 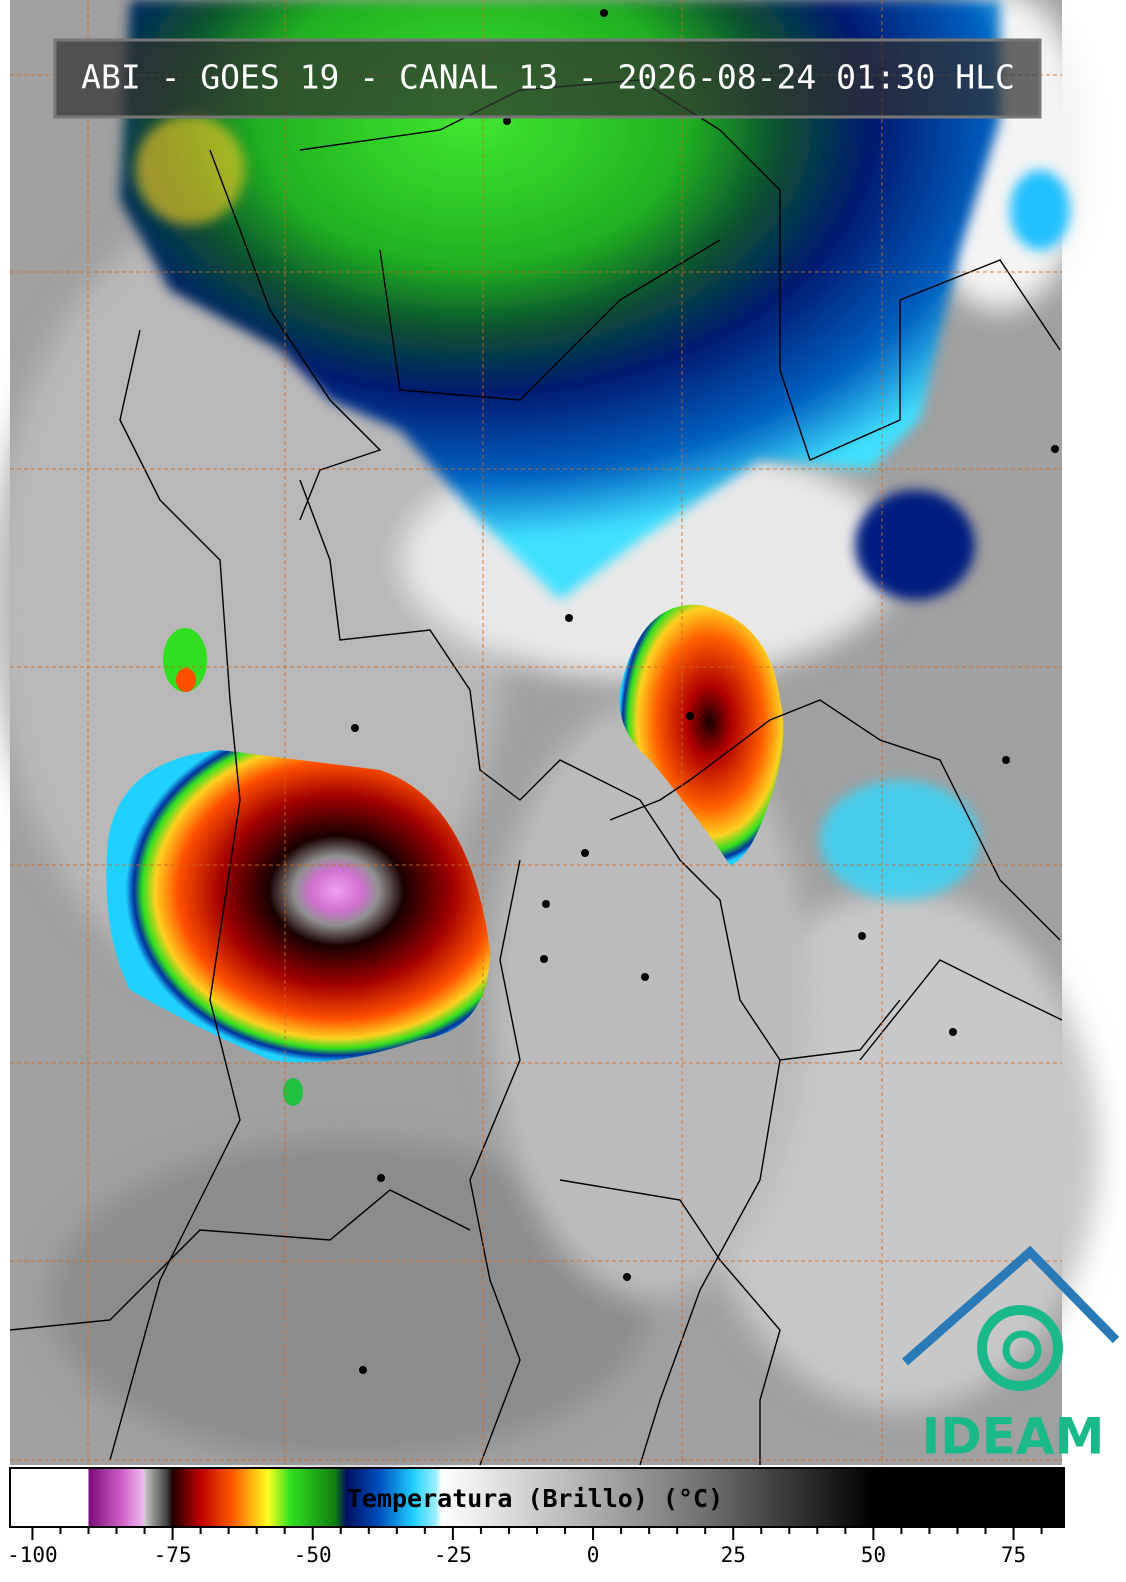 What do you see at coordinates (1013, 1437) in the screenshot?
I see `logo-text: IDEAM` at bounding box center [1013, 1437].